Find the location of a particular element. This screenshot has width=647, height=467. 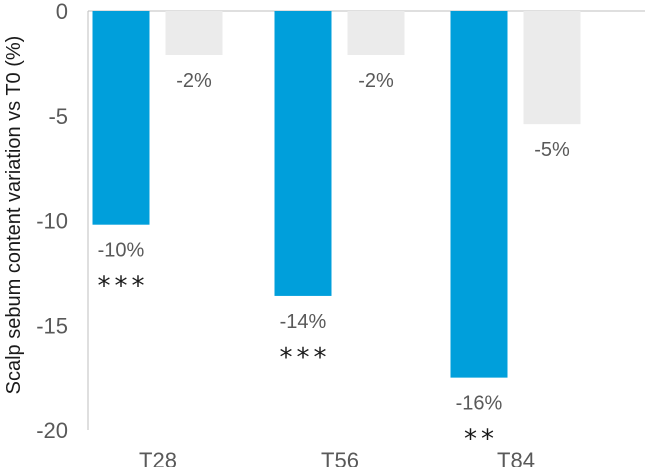

x-category-label: T56 is located at coordinates (340, 457).